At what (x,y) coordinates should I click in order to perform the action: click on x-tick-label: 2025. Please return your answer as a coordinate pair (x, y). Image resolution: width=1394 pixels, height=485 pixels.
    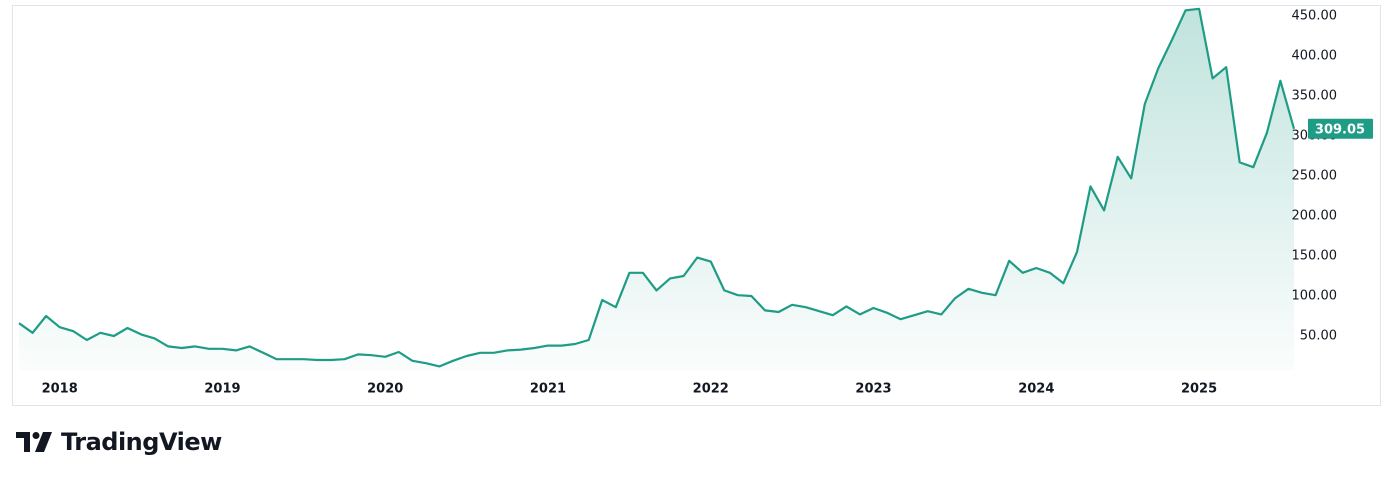
    Looking at the image, I should click on (1199, 389).